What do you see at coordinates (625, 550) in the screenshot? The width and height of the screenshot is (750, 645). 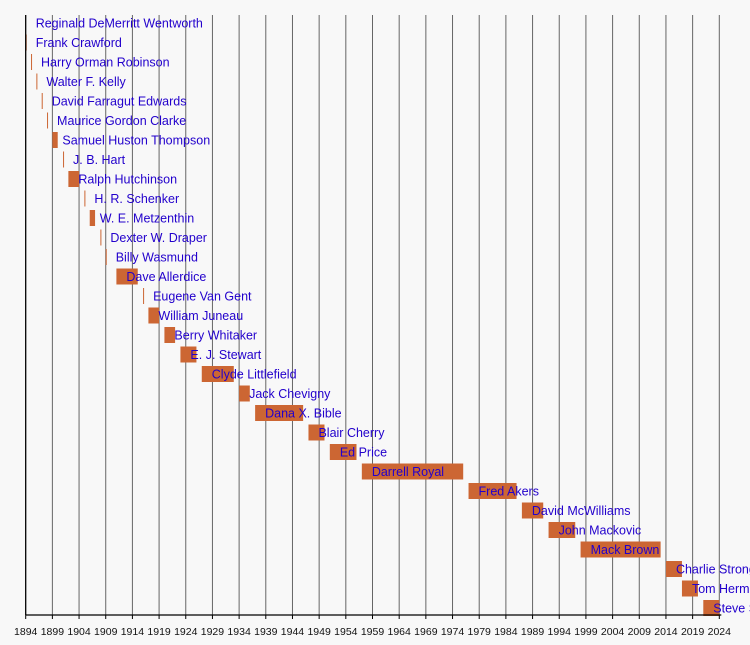 I see `coach-name-label: Mack Brown` at bounding box center [625, 550].